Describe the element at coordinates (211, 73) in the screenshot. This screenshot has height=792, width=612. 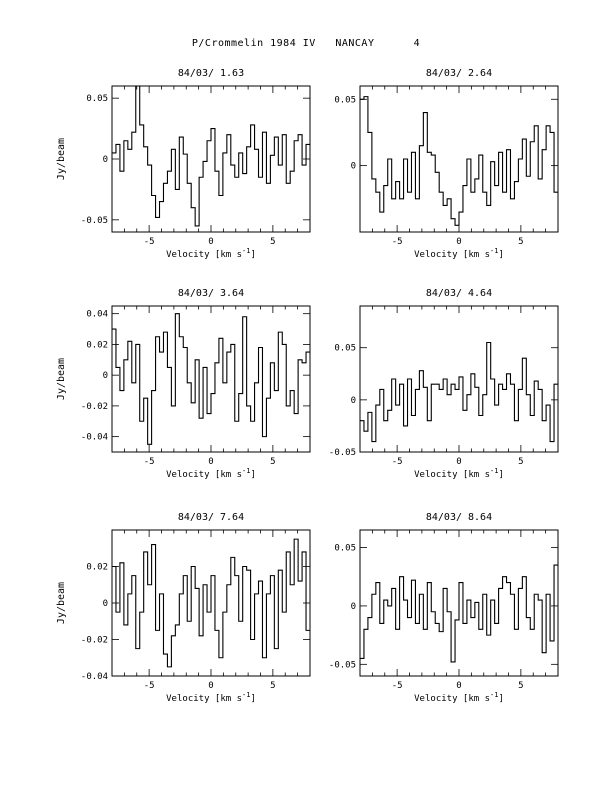
I see `panel-title: 84/03/ 1.63` at that location.